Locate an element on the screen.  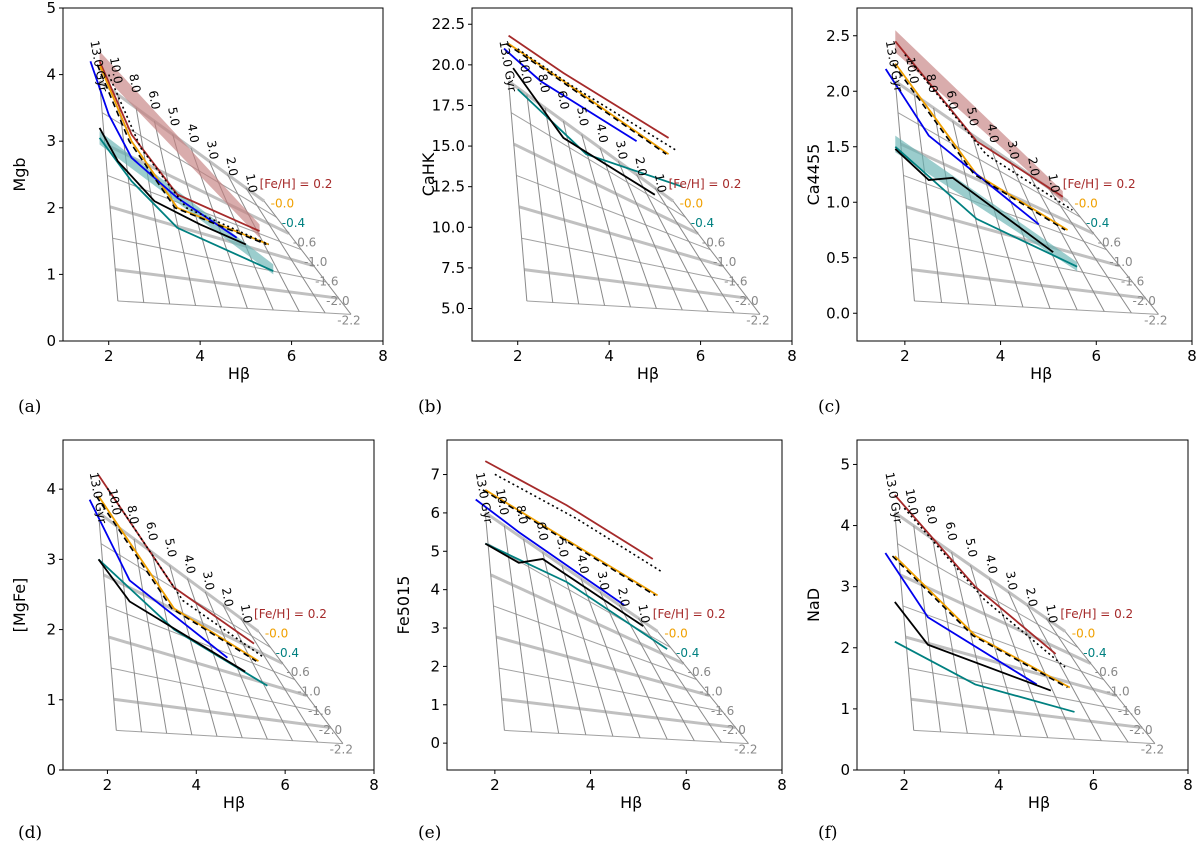
dotted-curve is located at coordinates (185, 572).